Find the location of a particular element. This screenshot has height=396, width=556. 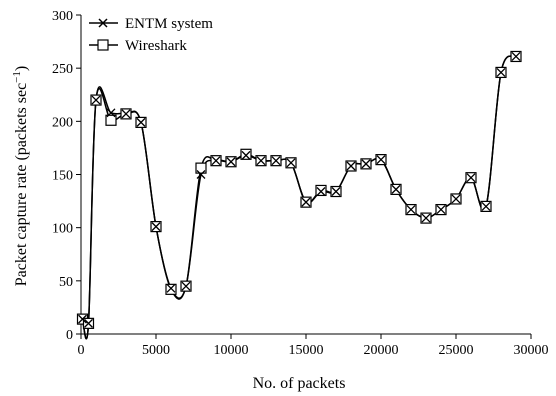

legend: ENTM system Wireshark is located at coordinates (151, 35).